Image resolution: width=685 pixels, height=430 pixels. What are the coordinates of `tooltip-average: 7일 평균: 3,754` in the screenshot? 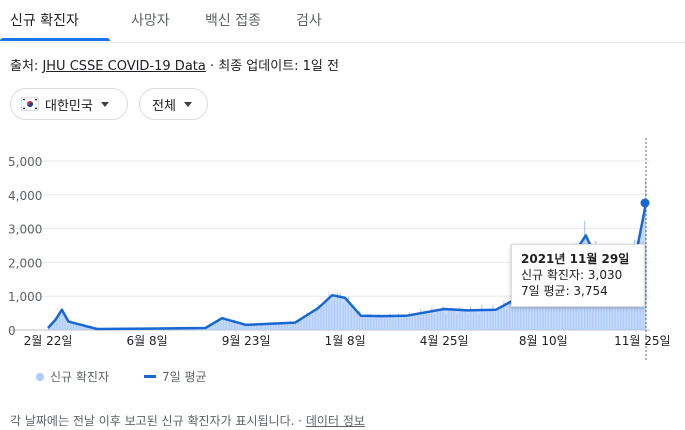 It's located at (564, 291).